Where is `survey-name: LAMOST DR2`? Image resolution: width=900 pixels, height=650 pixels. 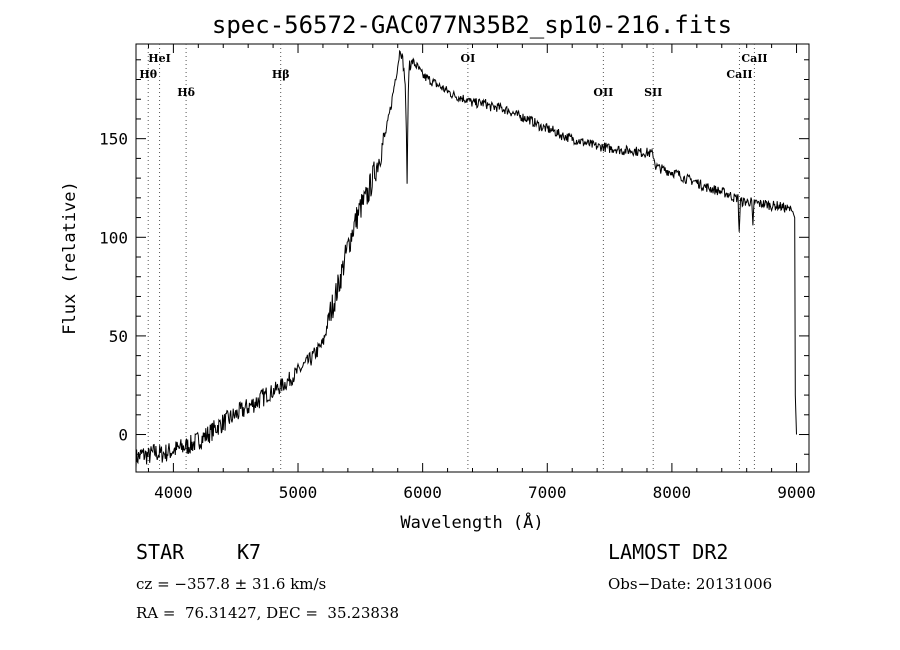 survey-name: LAMOST DR2 is located at coordinates (668, 552).